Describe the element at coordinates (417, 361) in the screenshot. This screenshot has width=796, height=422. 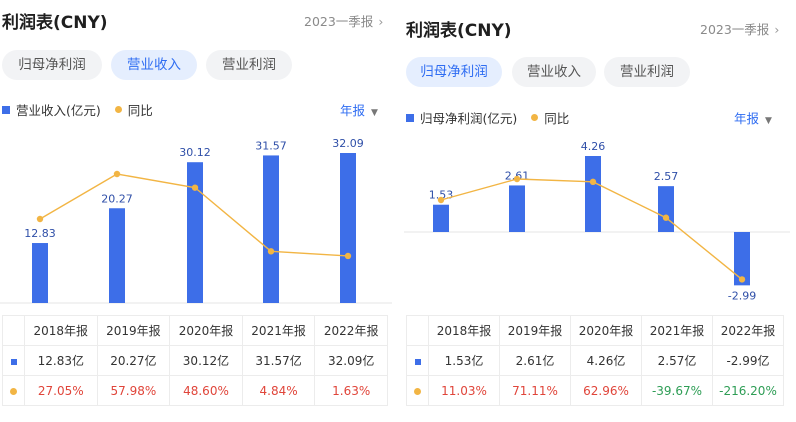
I see `bar-series-marker-icon` at that location.